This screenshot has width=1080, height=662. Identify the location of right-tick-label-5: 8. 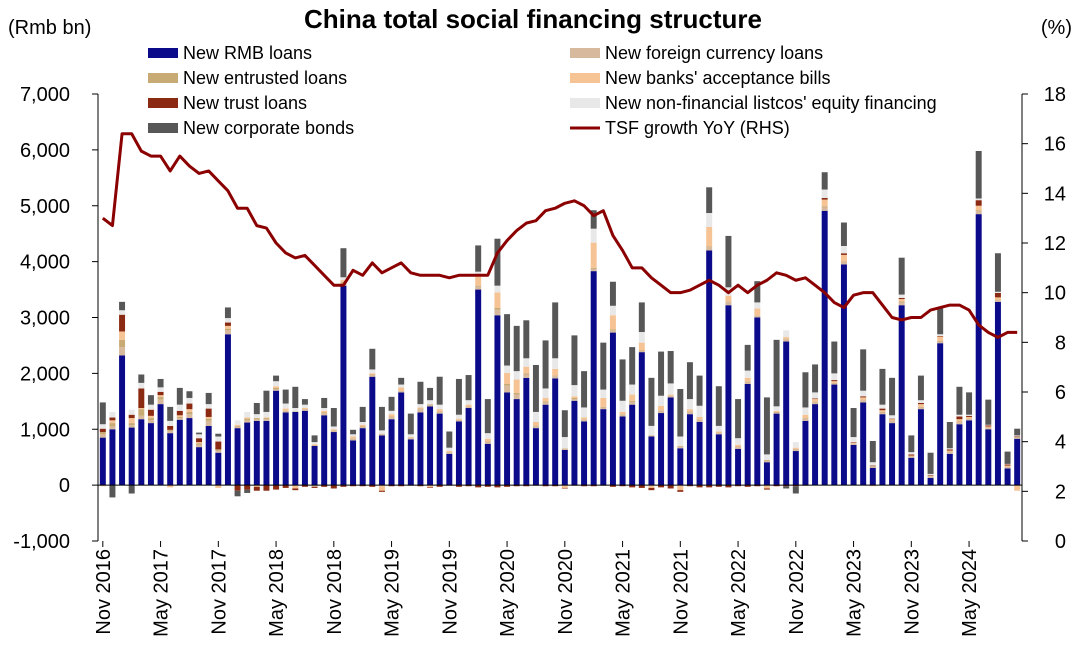
(1060, 343).